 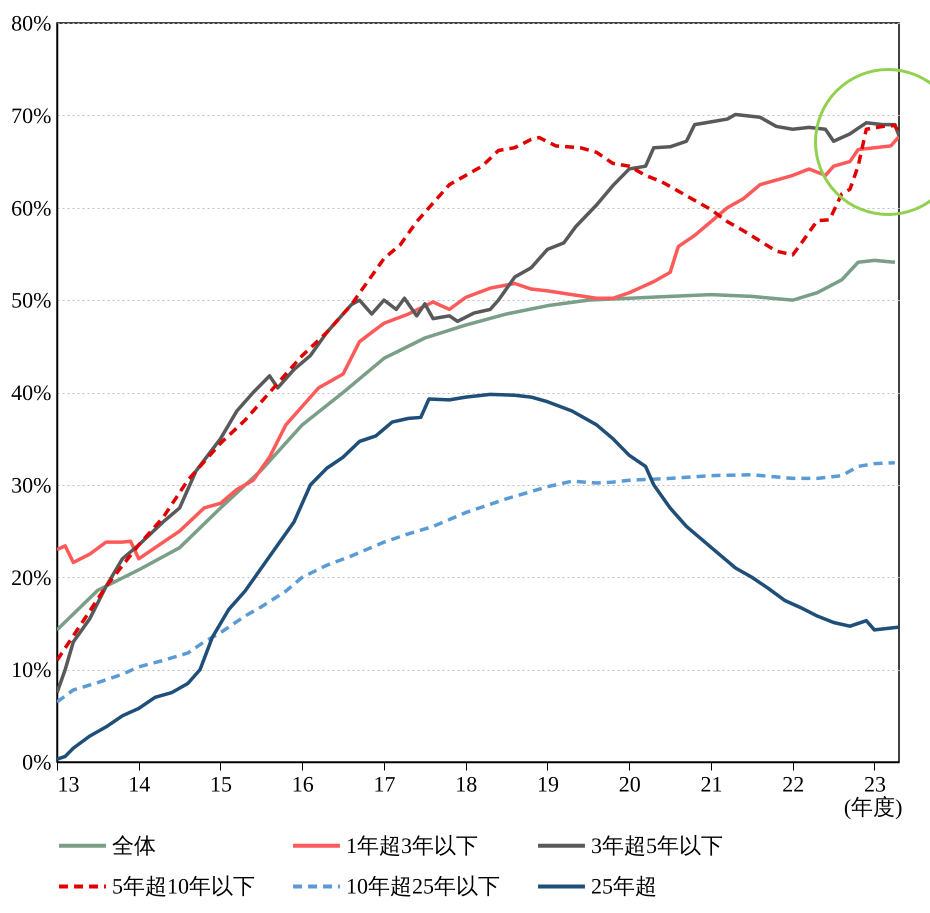 What do you see at coordinates (873, 807) in the screenshot?
I see `x-axis-title: (年度)` at bounding box center [873, 807].